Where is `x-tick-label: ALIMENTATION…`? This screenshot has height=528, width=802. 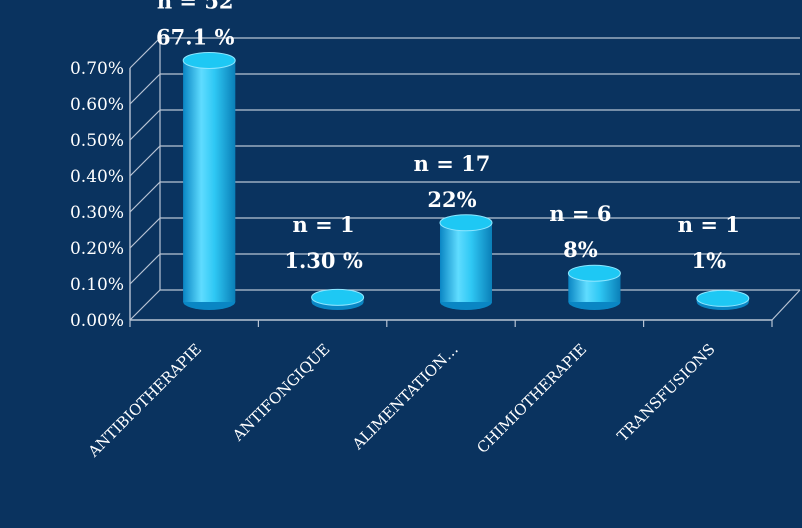
x-tick-label: ALIMENTATION… is located at coordinates (405, 397).